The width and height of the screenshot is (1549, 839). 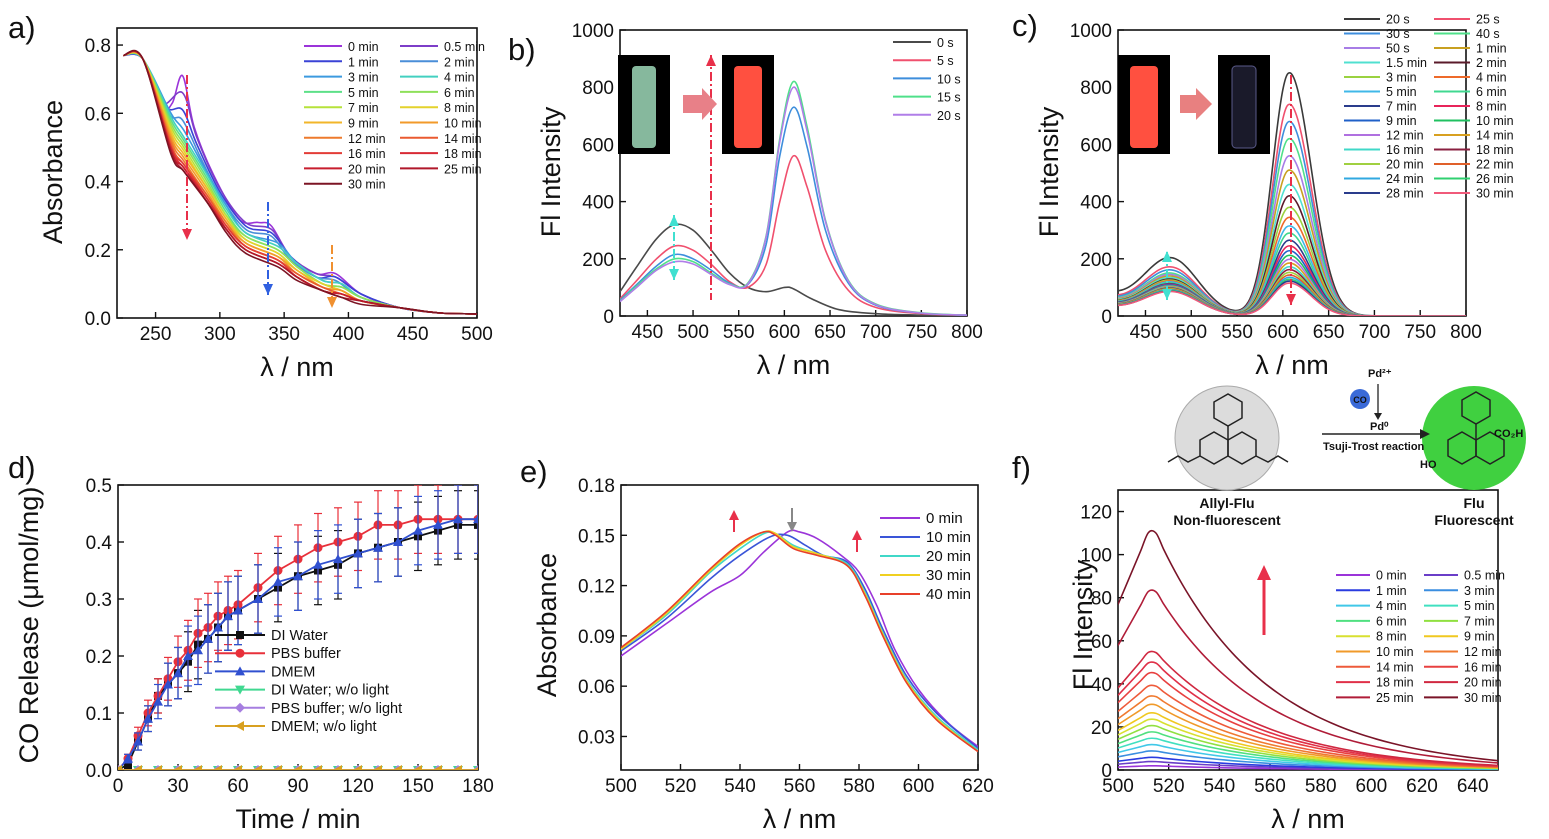 What do you see at coordinates (593, 31) in the screenshot?
I see `y-tick-label: 1000` at bounding box center [593, 31].